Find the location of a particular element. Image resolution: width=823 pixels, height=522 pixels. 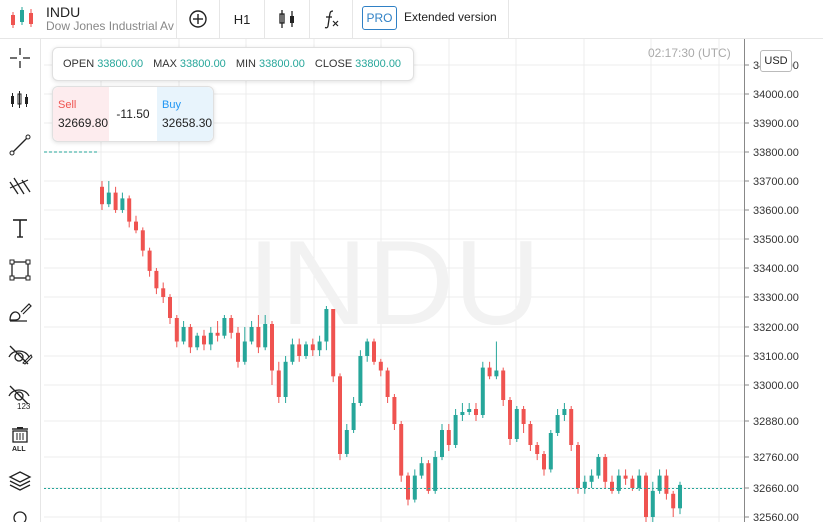

max-value: 33800.00 is located at coordinates (202, 64).